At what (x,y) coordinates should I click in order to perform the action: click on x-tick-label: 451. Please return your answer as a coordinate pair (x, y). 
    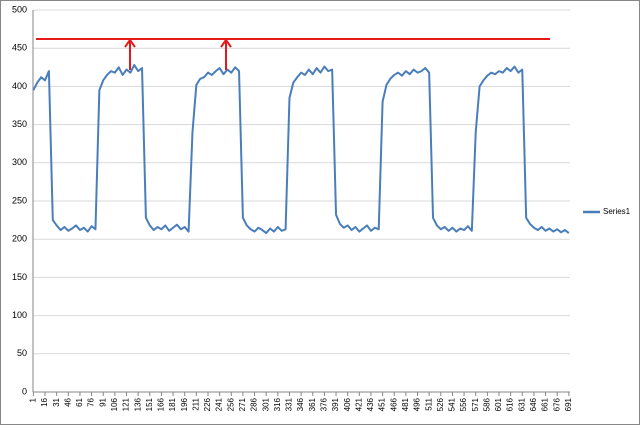
    Looking at the image, I should click on (382, 404).